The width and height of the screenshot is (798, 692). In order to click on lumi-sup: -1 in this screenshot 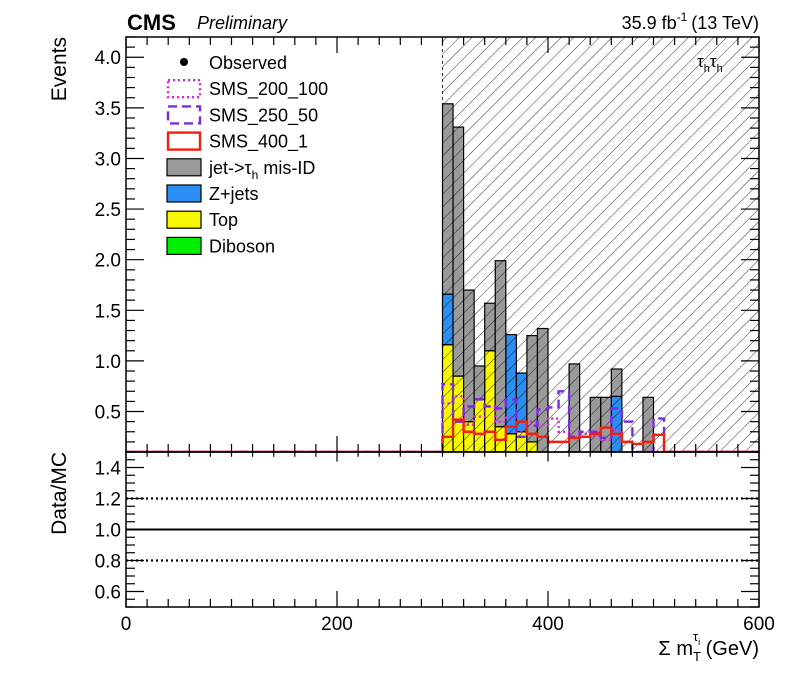, I will do `click(682, 17)`.